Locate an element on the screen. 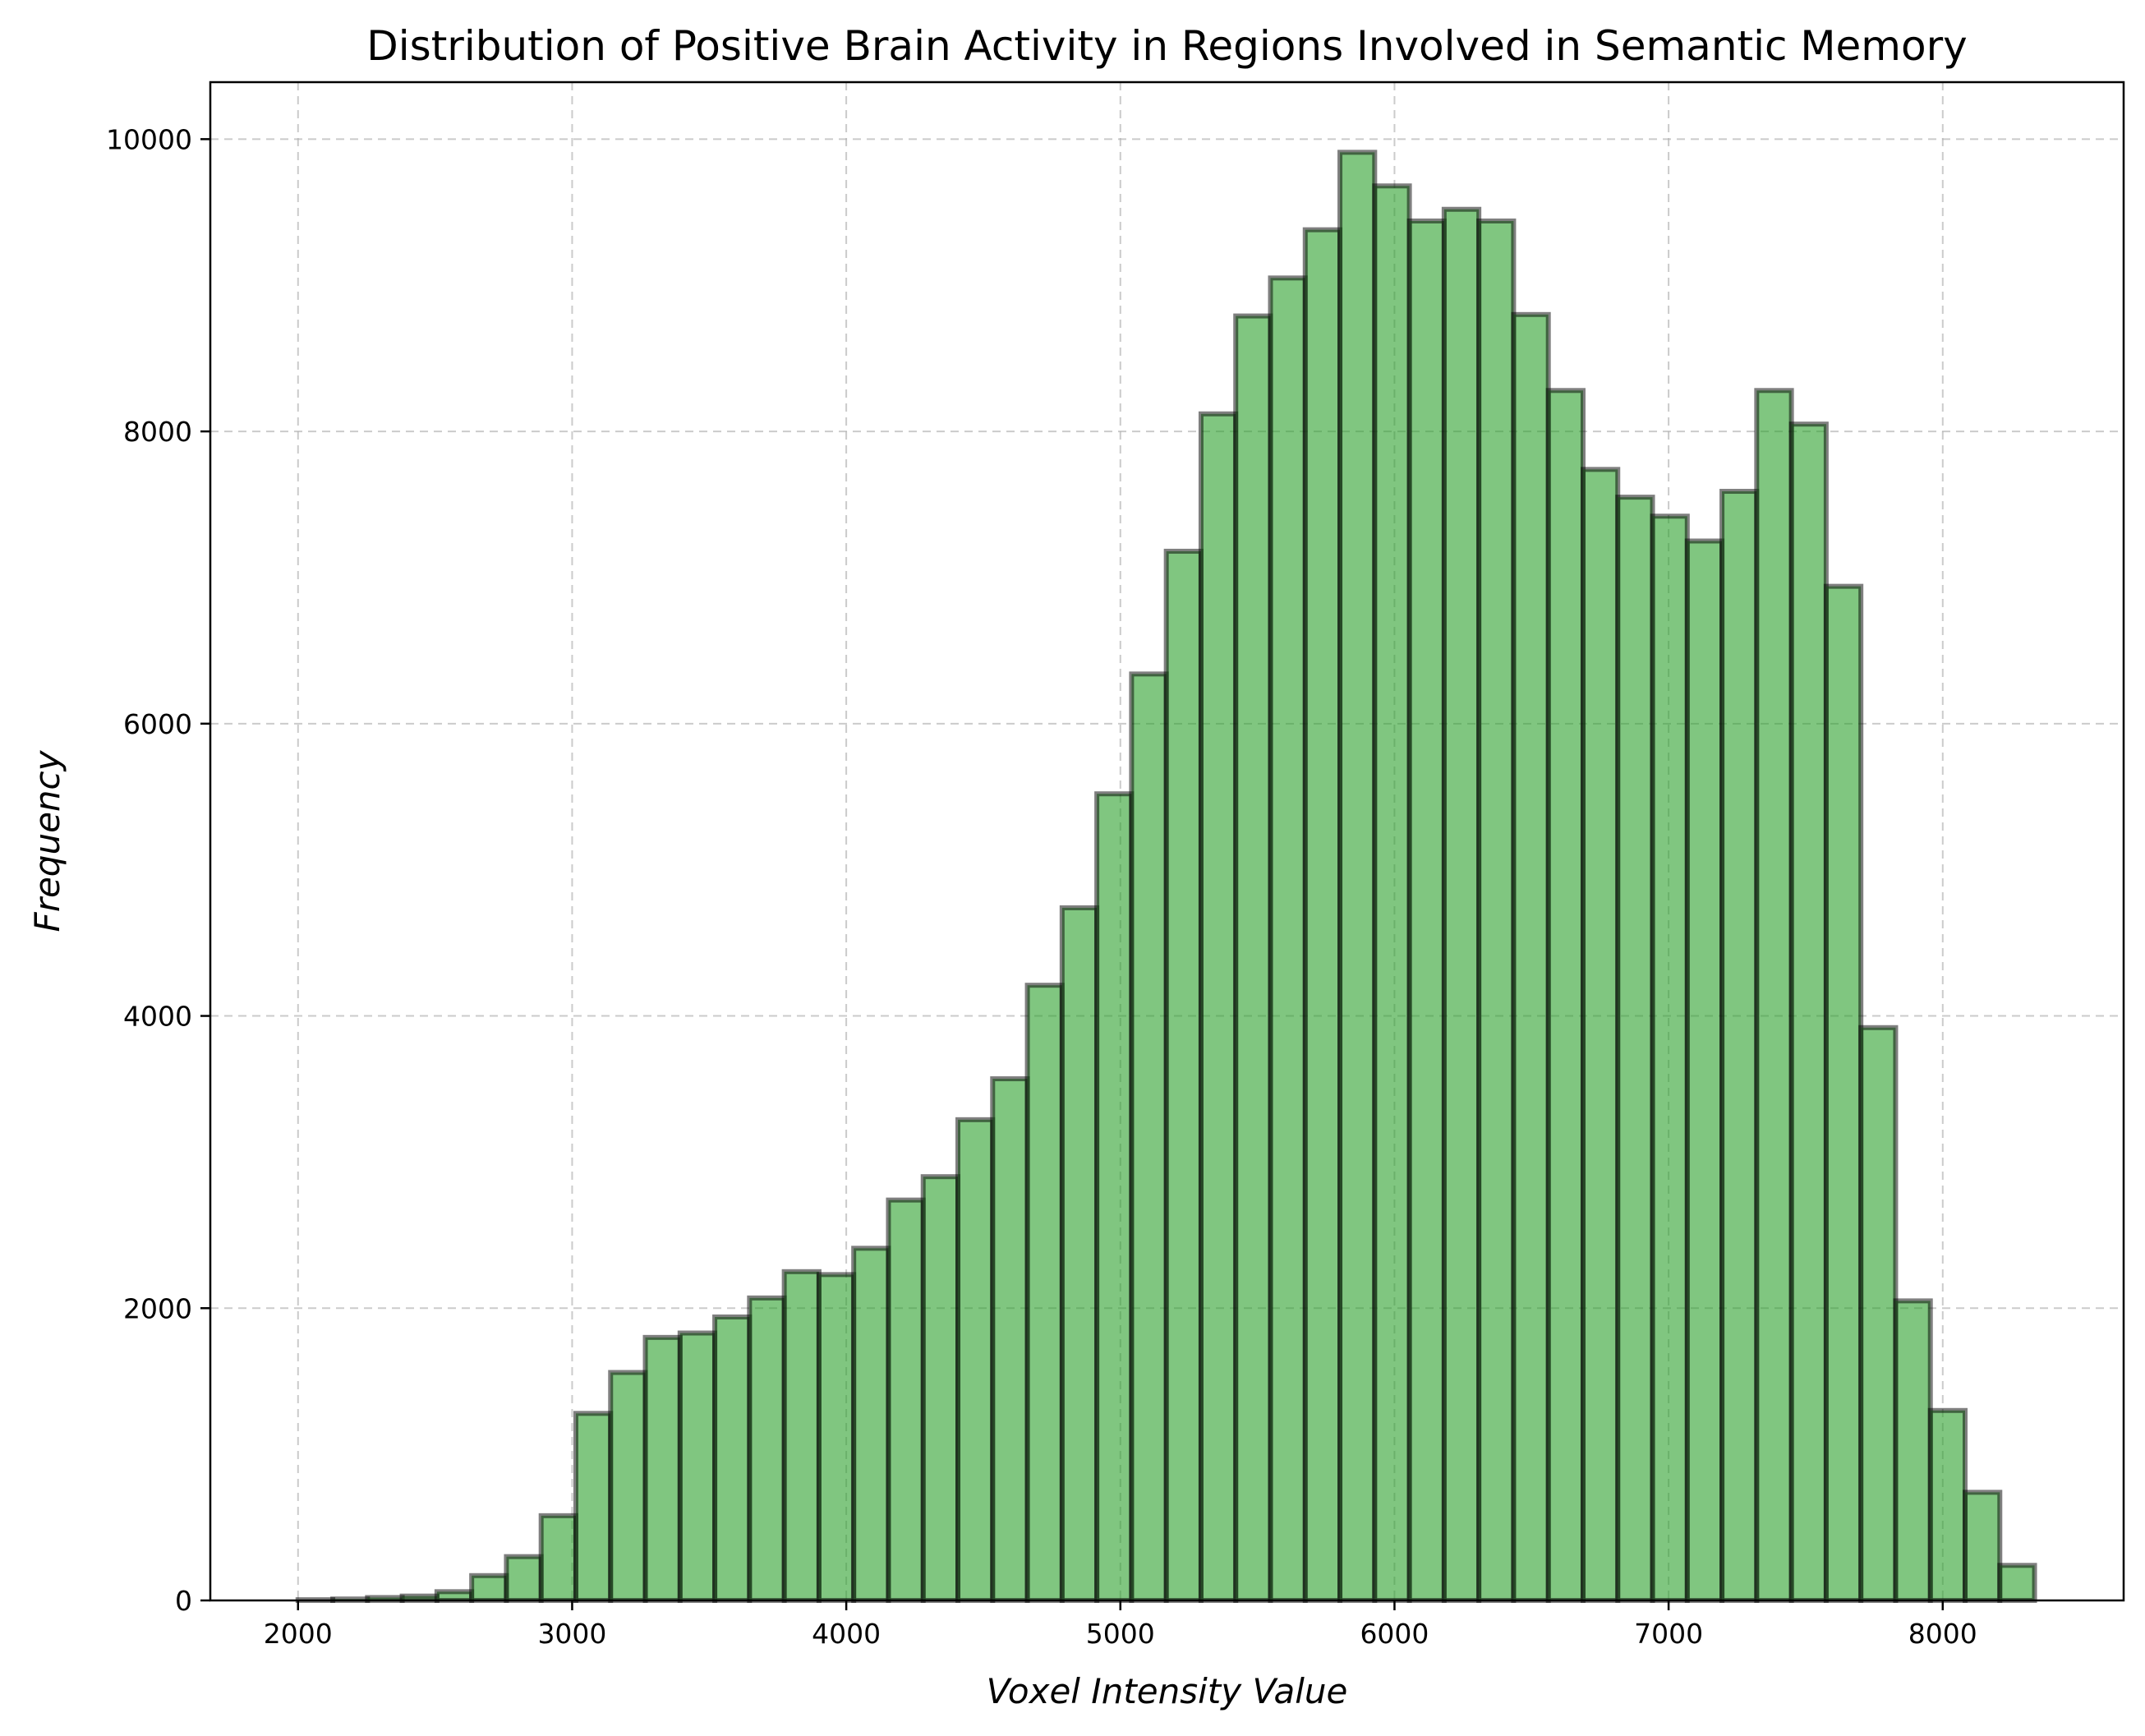 The width and height of the screenshot is (2145, 1736). x-tick-label: 4000 is located at coordinates (846, 1634).